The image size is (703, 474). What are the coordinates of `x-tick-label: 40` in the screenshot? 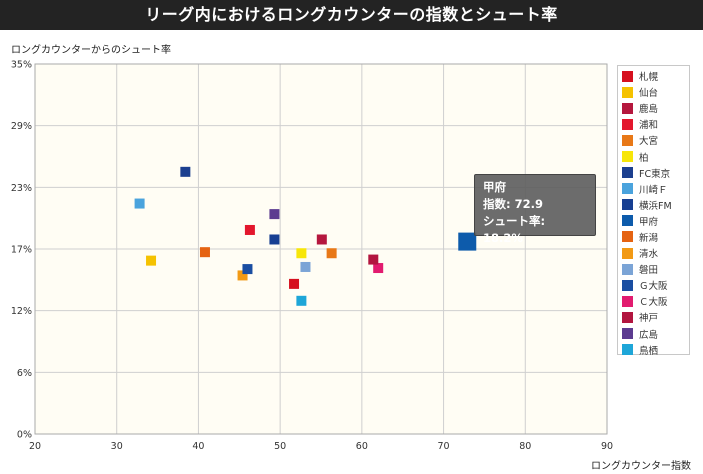 It's located at (198, 446).